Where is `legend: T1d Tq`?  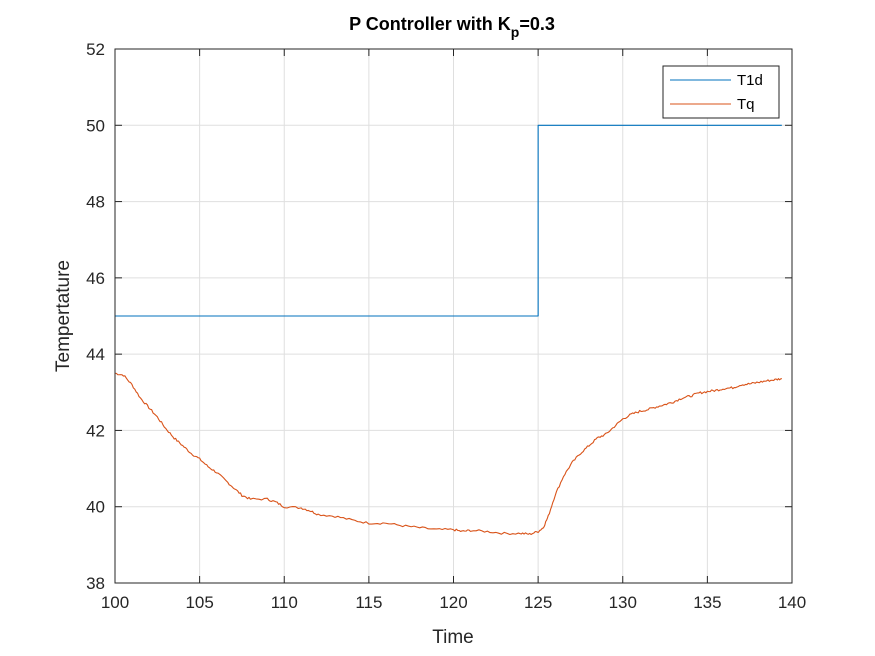 legend: T1d Tq is located at coordinates (721, 92).